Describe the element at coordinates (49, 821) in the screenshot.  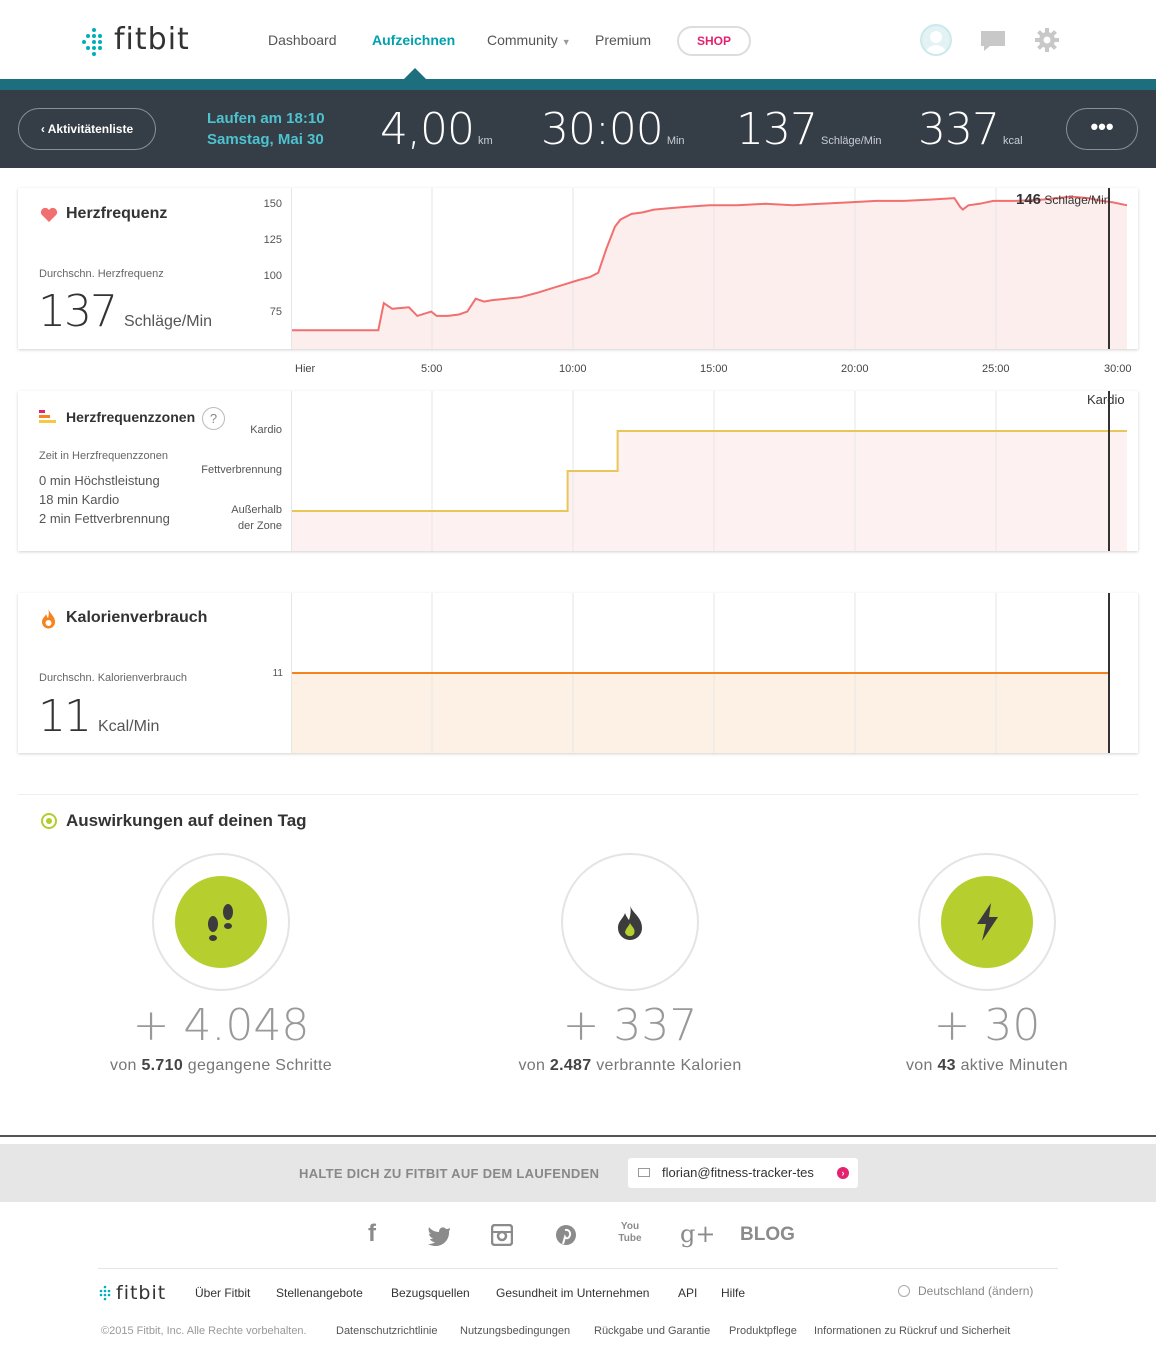
I see `target-icon` at that location.